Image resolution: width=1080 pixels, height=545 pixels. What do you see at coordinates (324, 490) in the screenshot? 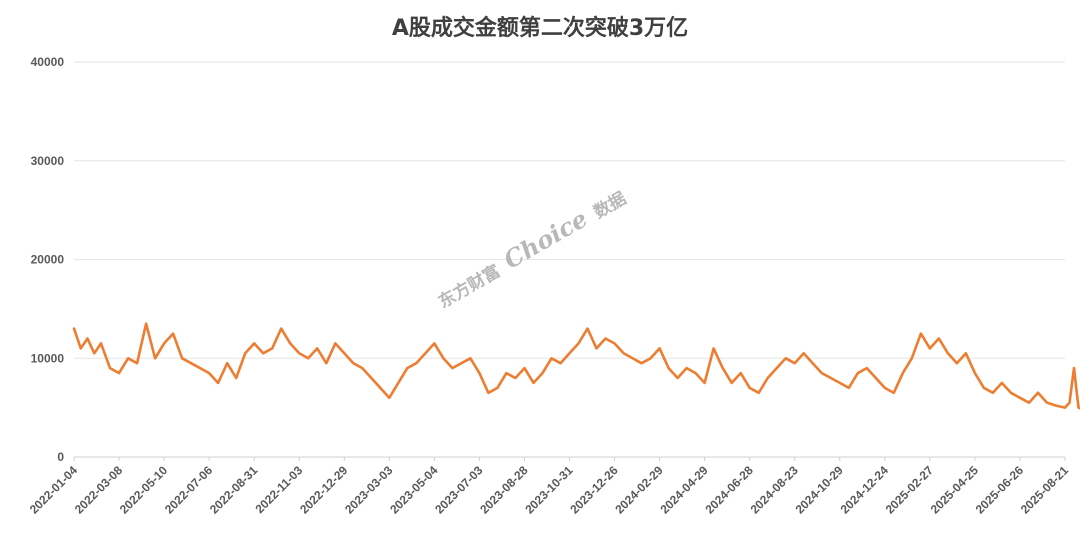
I see `x-tick-label: 2022-12-29` at bounding box center [324, 490].